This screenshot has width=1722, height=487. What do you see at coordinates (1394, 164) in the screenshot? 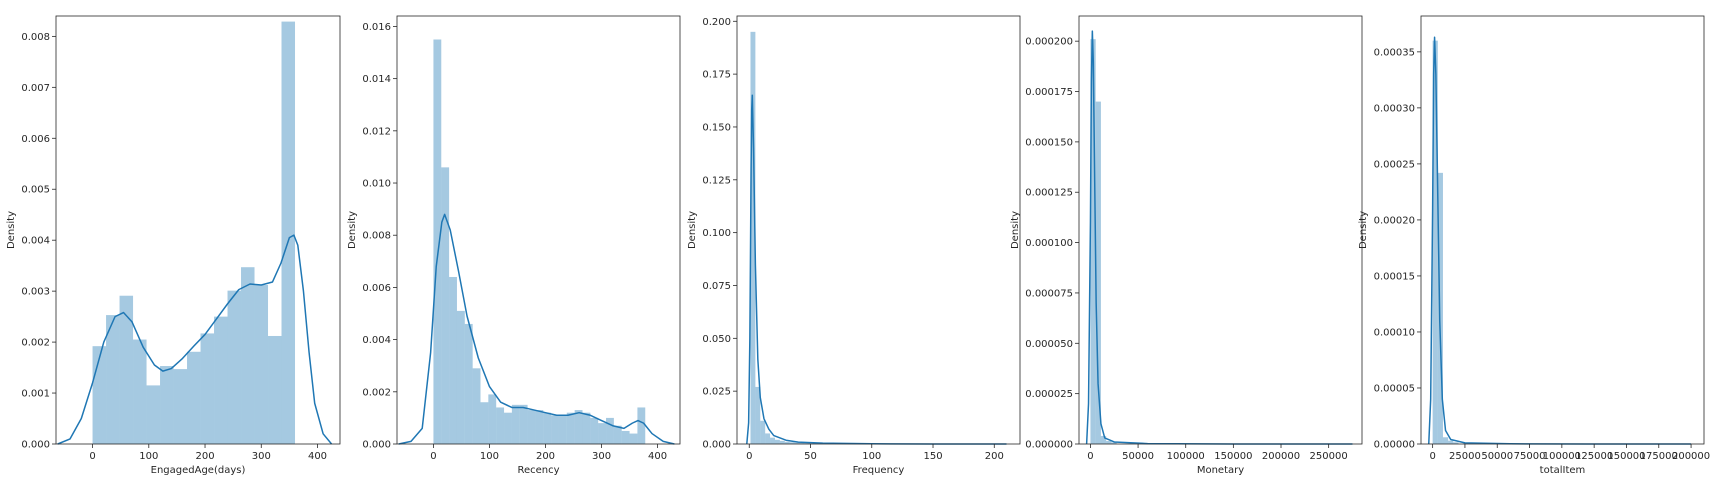
I see `chart-5-ytick-label-6: 0.00025` at bounding box center [1394, 164].